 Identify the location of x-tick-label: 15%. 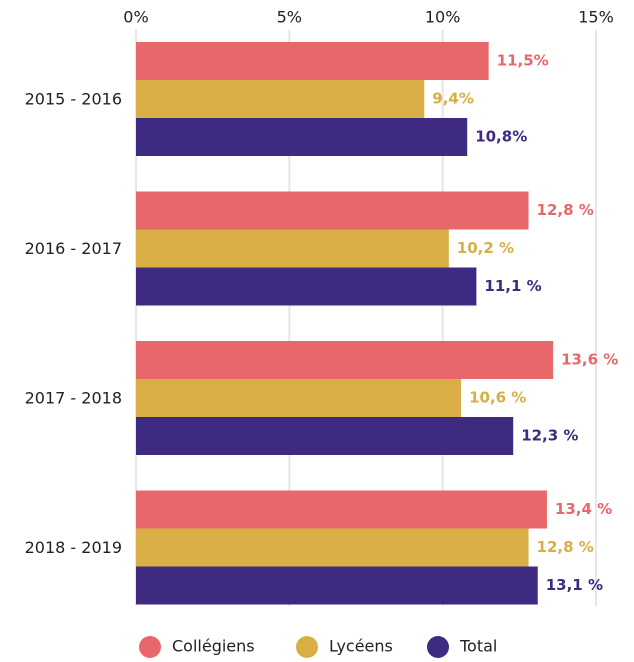
(596, 17).